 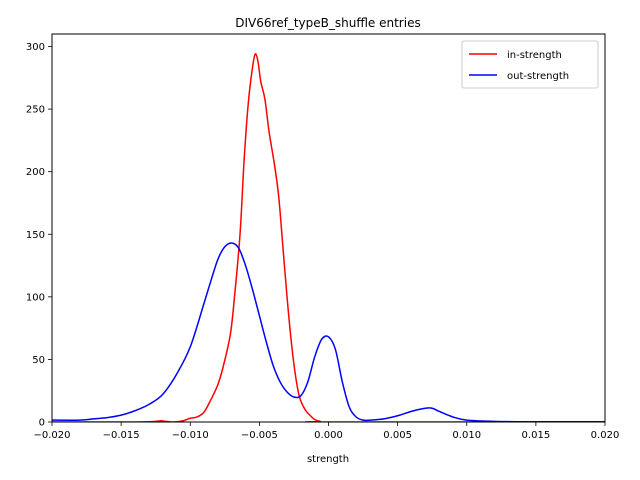 I want to click on legend-box, so click(x=530, y=64).